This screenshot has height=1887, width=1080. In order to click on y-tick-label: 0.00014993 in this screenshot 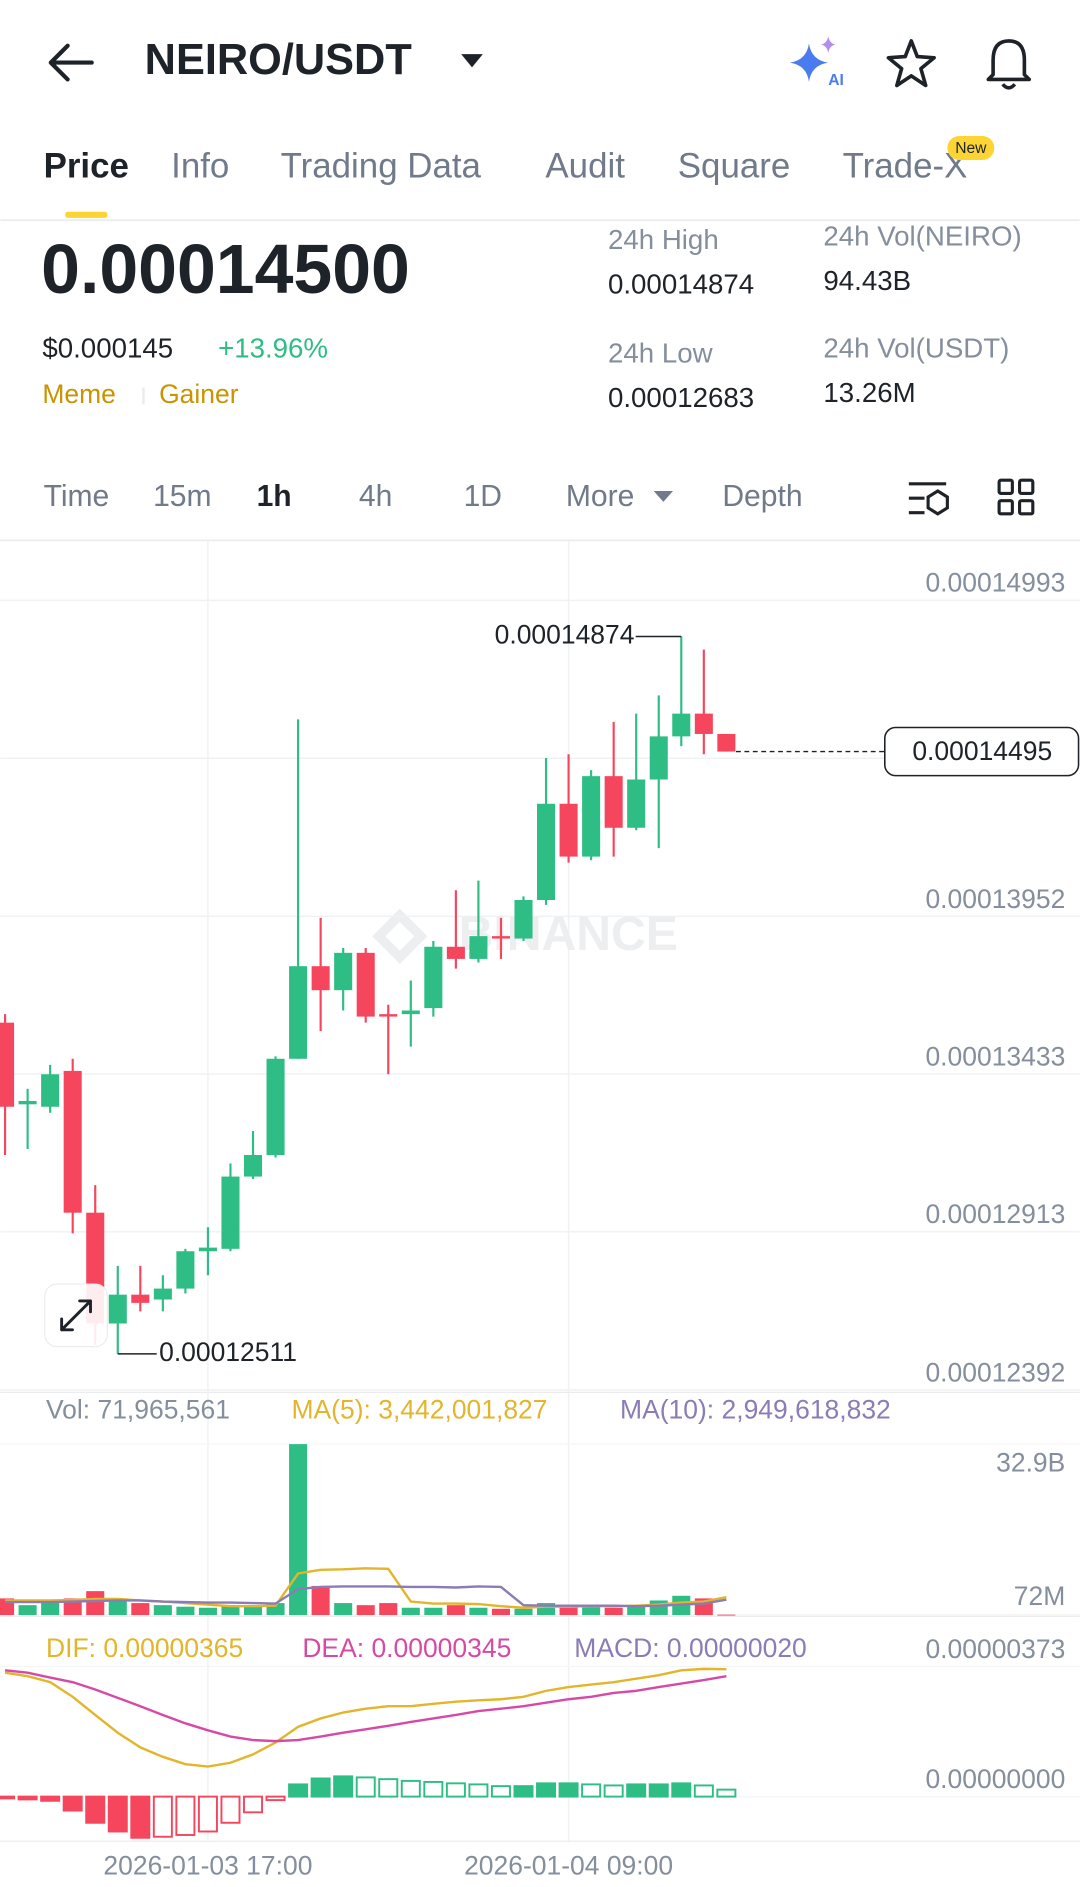, I will do `click(995, 583)`.